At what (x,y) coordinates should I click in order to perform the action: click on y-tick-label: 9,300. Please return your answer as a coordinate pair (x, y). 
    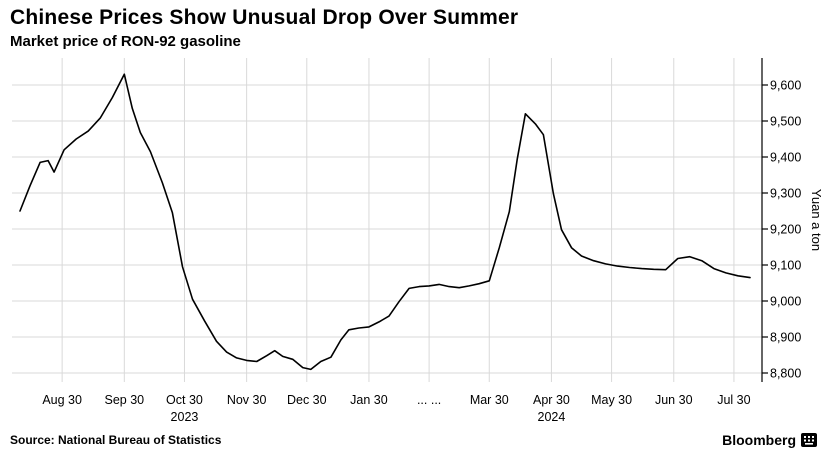
    Looking at the image, I should click on (785, 194).